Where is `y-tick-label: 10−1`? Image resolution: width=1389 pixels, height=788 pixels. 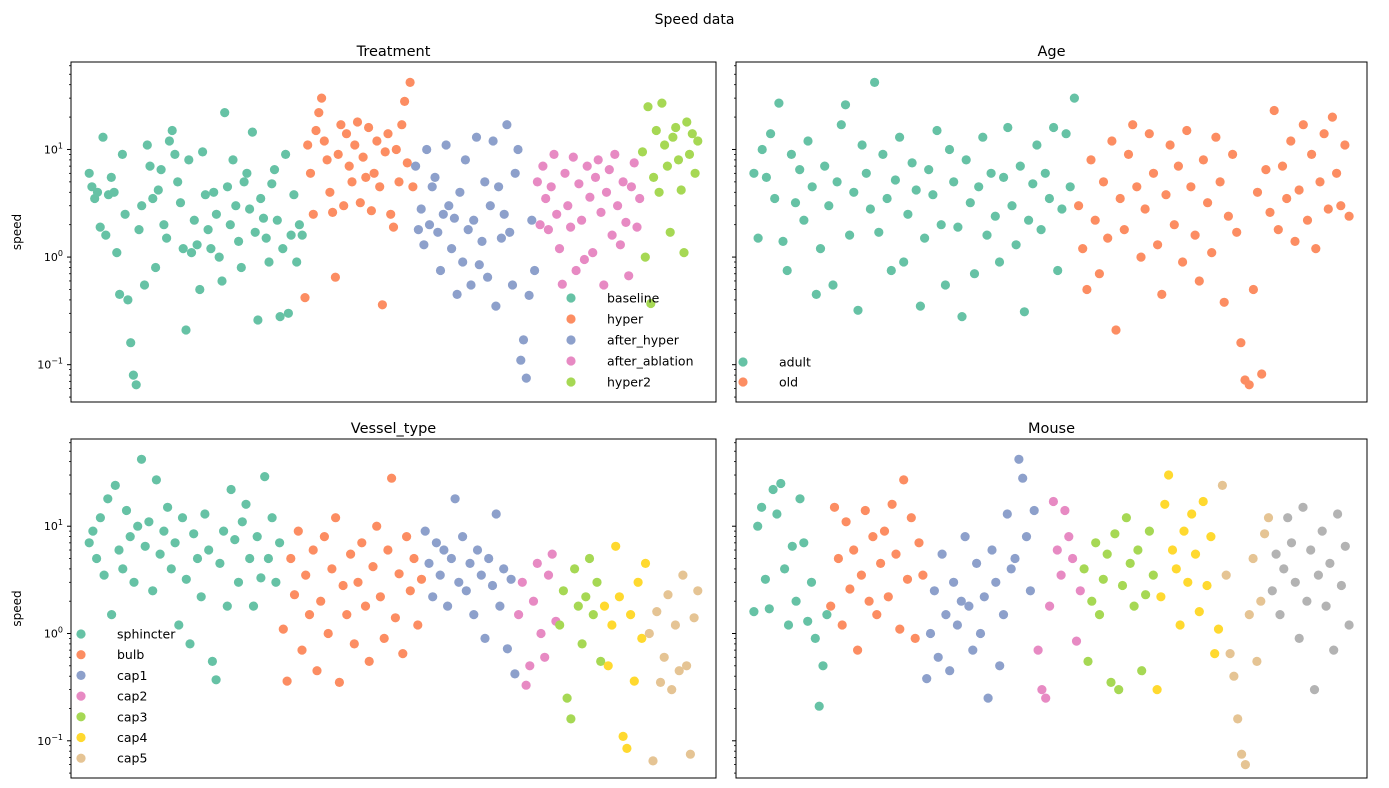
y-tick-label: 10−1 is located at coordinates (50, 740).